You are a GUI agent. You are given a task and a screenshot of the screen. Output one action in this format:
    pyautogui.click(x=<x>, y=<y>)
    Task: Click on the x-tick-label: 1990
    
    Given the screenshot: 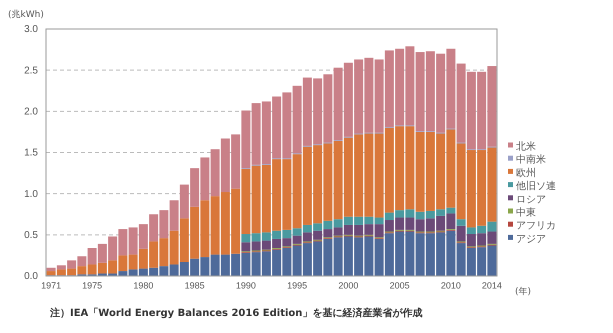 What is the action you would take?
    pyautogui.click(x=246, y=285)
    